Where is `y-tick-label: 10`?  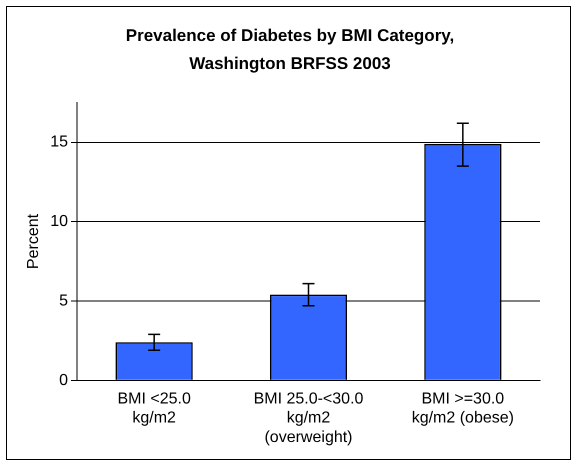 y-tick-label: 10 is located at coordinates (59, 221).